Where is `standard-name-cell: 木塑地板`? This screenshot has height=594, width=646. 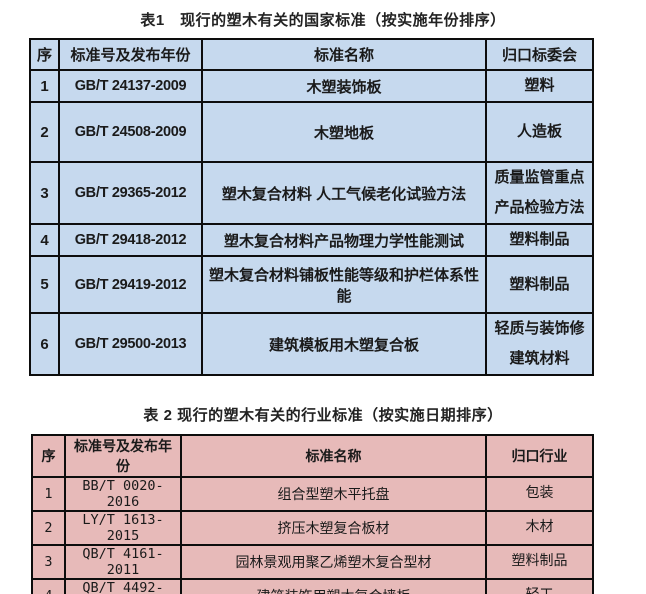
standard-name-cell: 木塑地板 is located at coordinates (344, 132).